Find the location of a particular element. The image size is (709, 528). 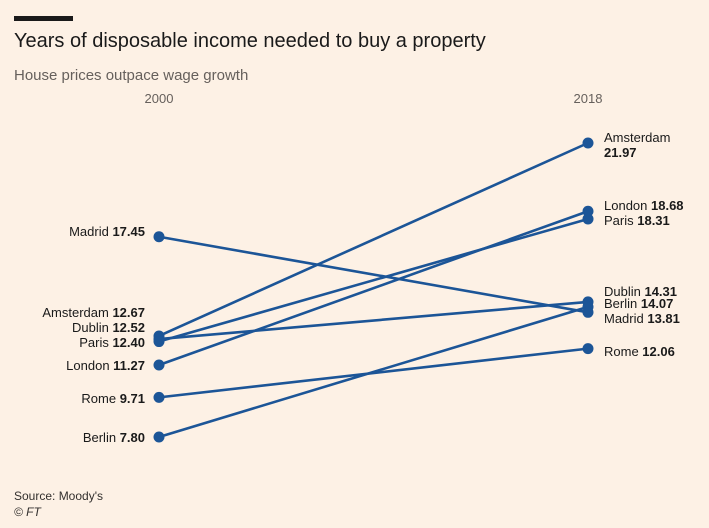

label-2018-rome: Rome 12.06 is located at coordinates (639, 351).